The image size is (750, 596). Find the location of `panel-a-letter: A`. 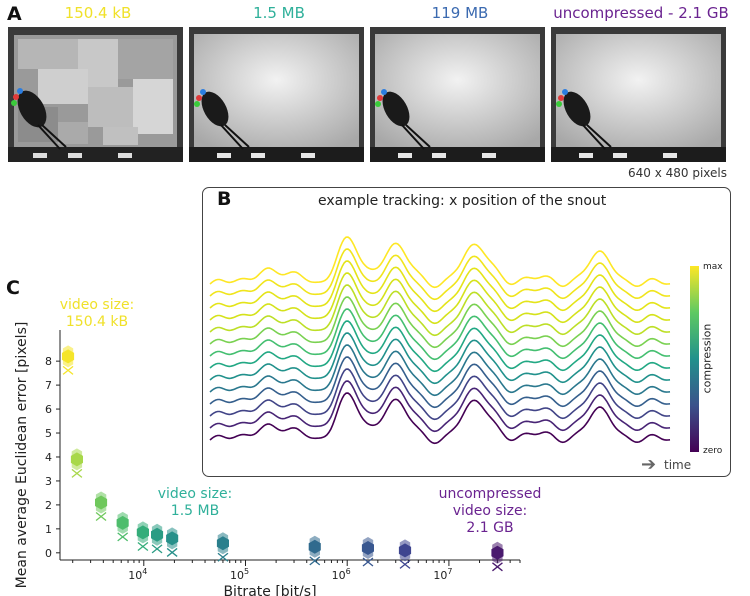

panel-a-letter: A is located at coordinates (14, 14).